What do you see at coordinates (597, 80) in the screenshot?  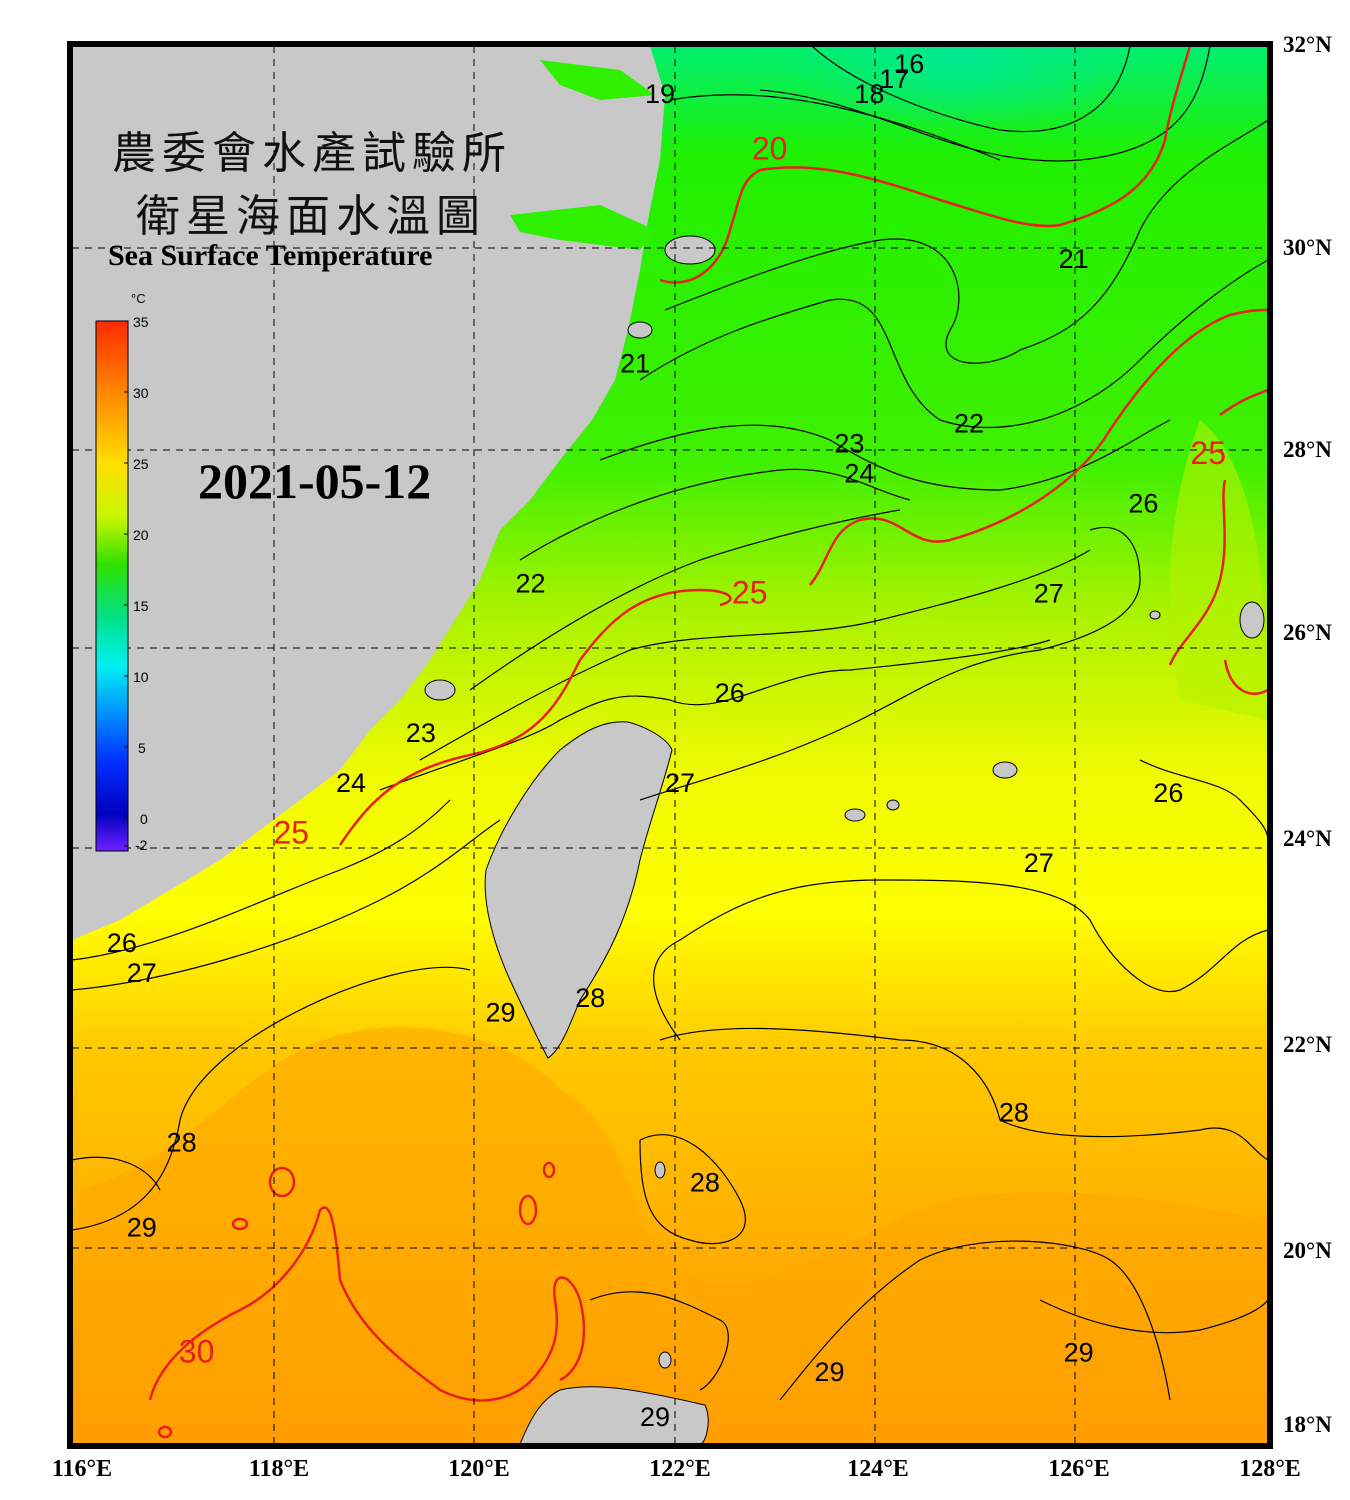 I see `yangtze-estuary` at bounding box center [597, 80].